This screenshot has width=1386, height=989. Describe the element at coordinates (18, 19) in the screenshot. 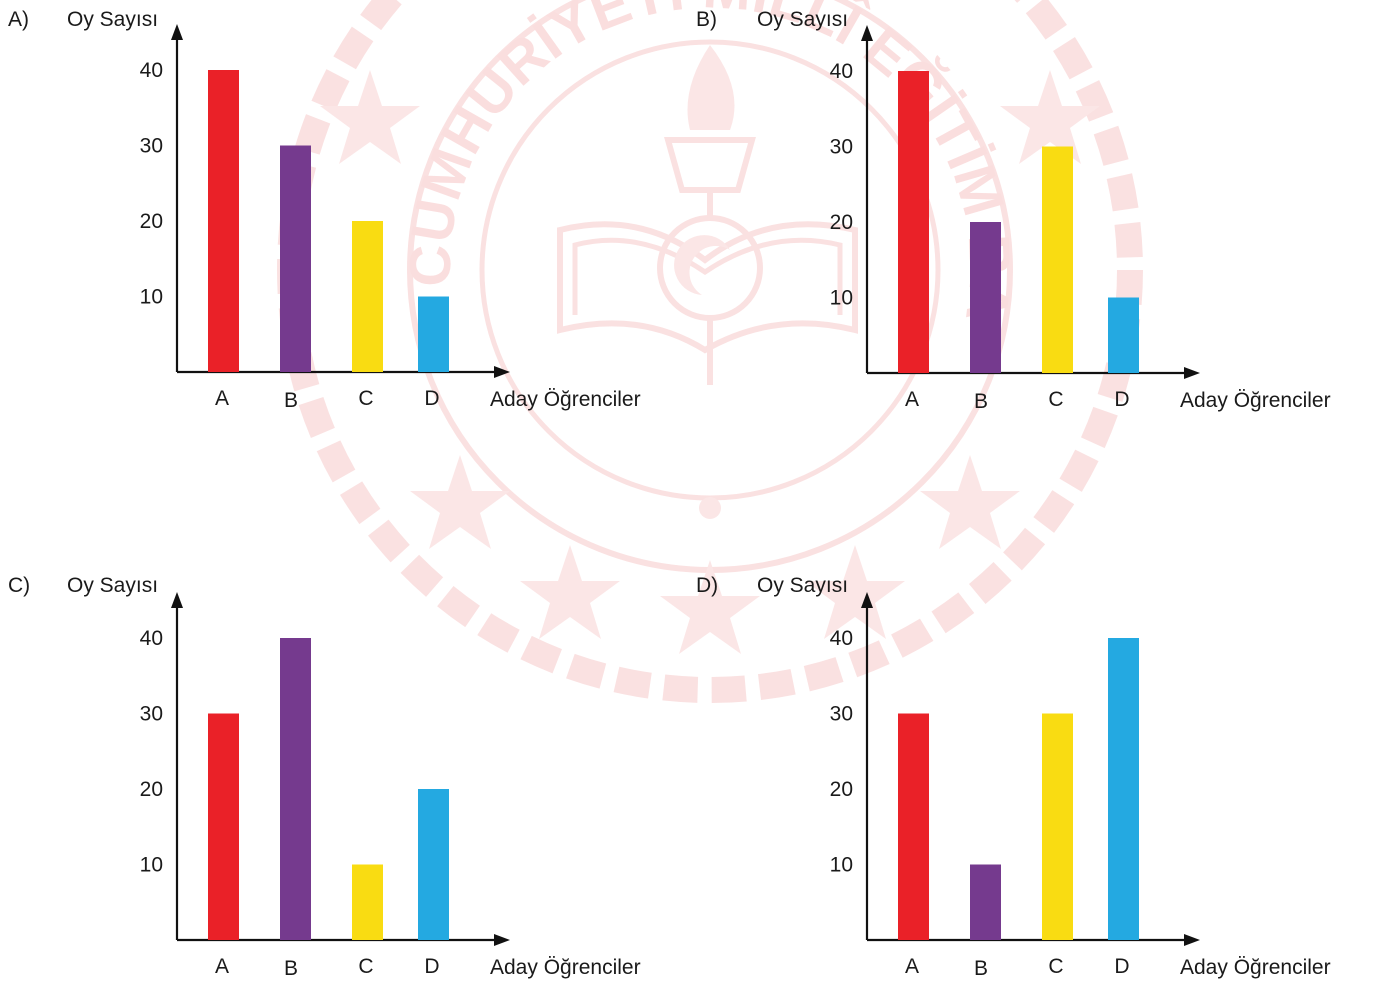

I see `option-label: A)` at that location.